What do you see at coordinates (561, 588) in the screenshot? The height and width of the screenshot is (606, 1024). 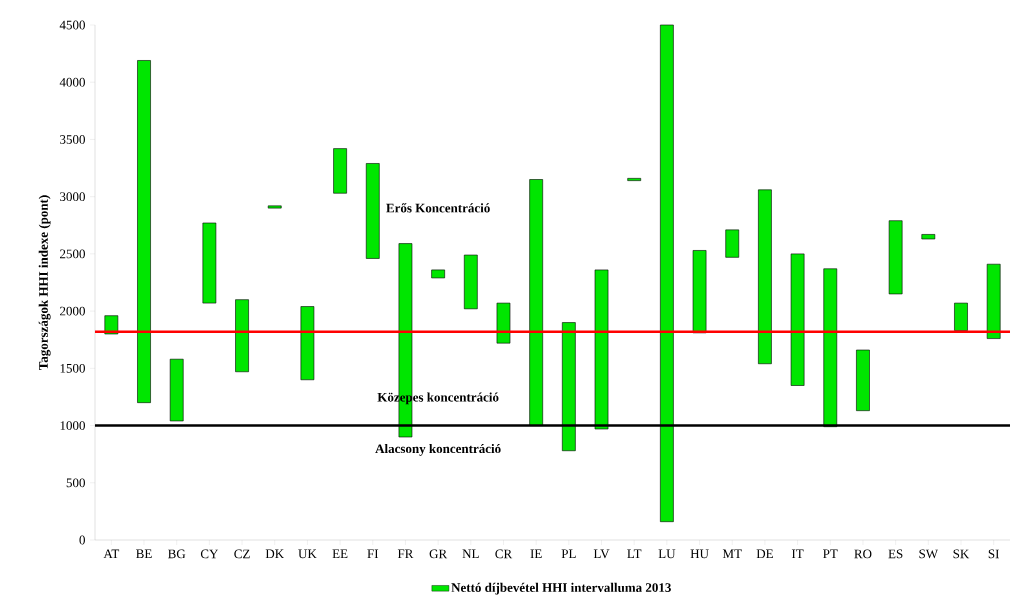 I see `legend-label: Nettó díjbevétel HHI intervalluma 2013` at bounding box center [561, 588].